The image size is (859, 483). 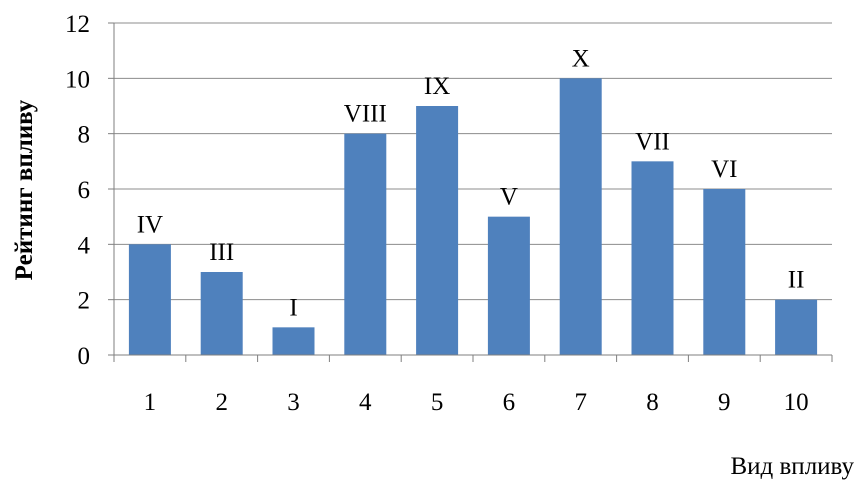 I want to click on data-label: III, so click(x=221, y=252).